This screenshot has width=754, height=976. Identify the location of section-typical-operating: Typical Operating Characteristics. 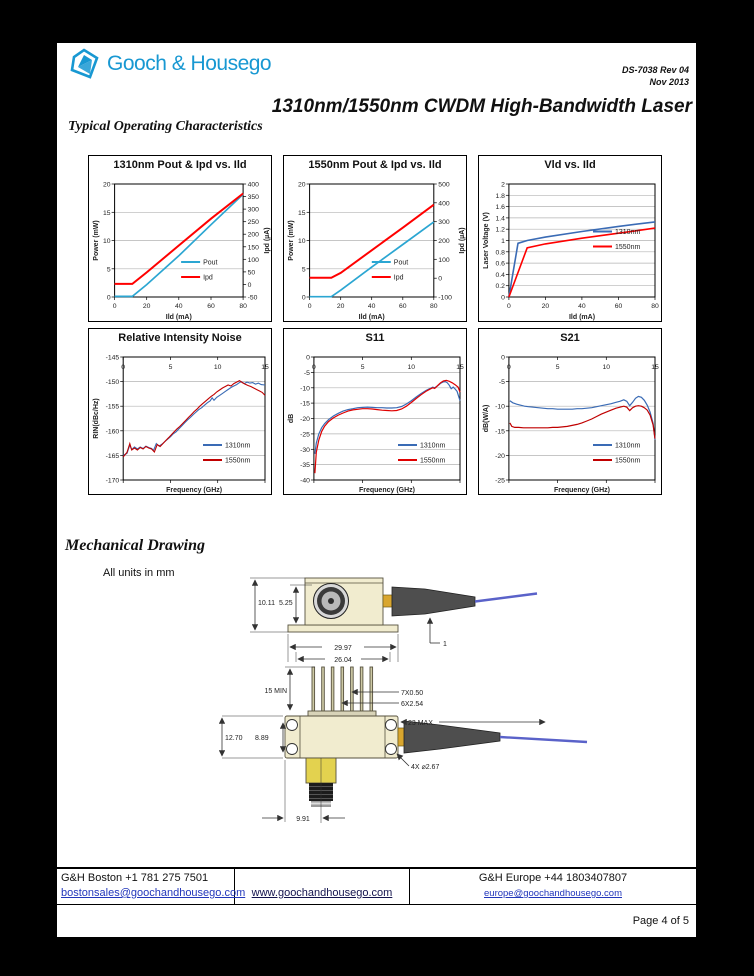
(165, 126).